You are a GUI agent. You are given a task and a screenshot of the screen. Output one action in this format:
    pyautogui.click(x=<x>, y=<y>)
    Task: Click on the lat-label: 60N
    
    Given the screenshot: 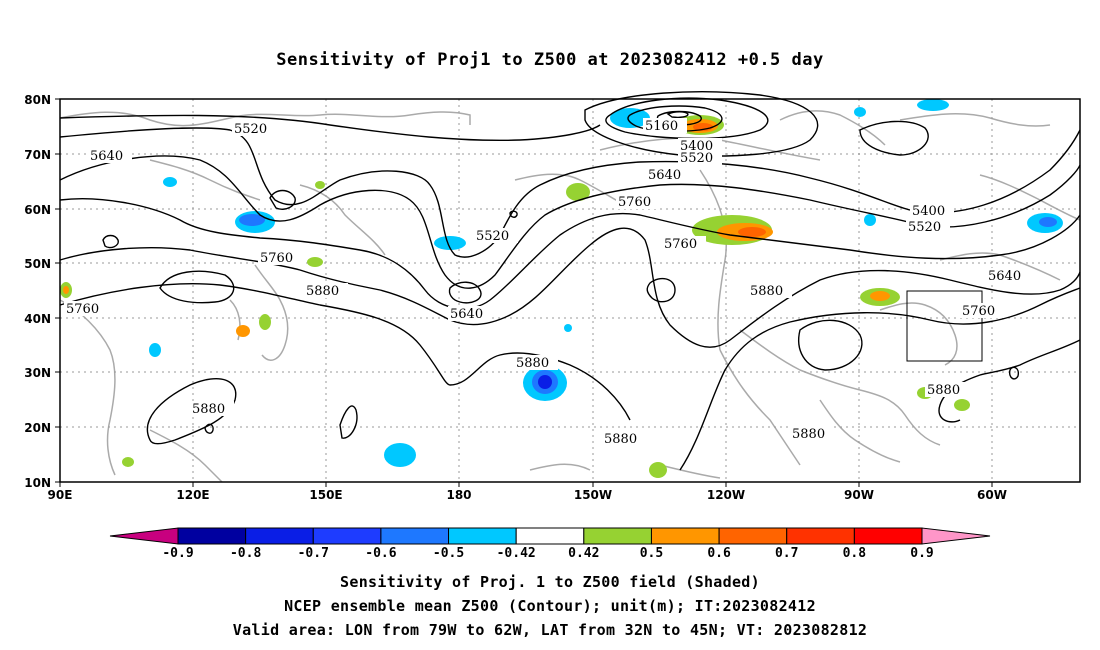 What is the action you would take?
    pyautogui.click(x=37, y=210)
    